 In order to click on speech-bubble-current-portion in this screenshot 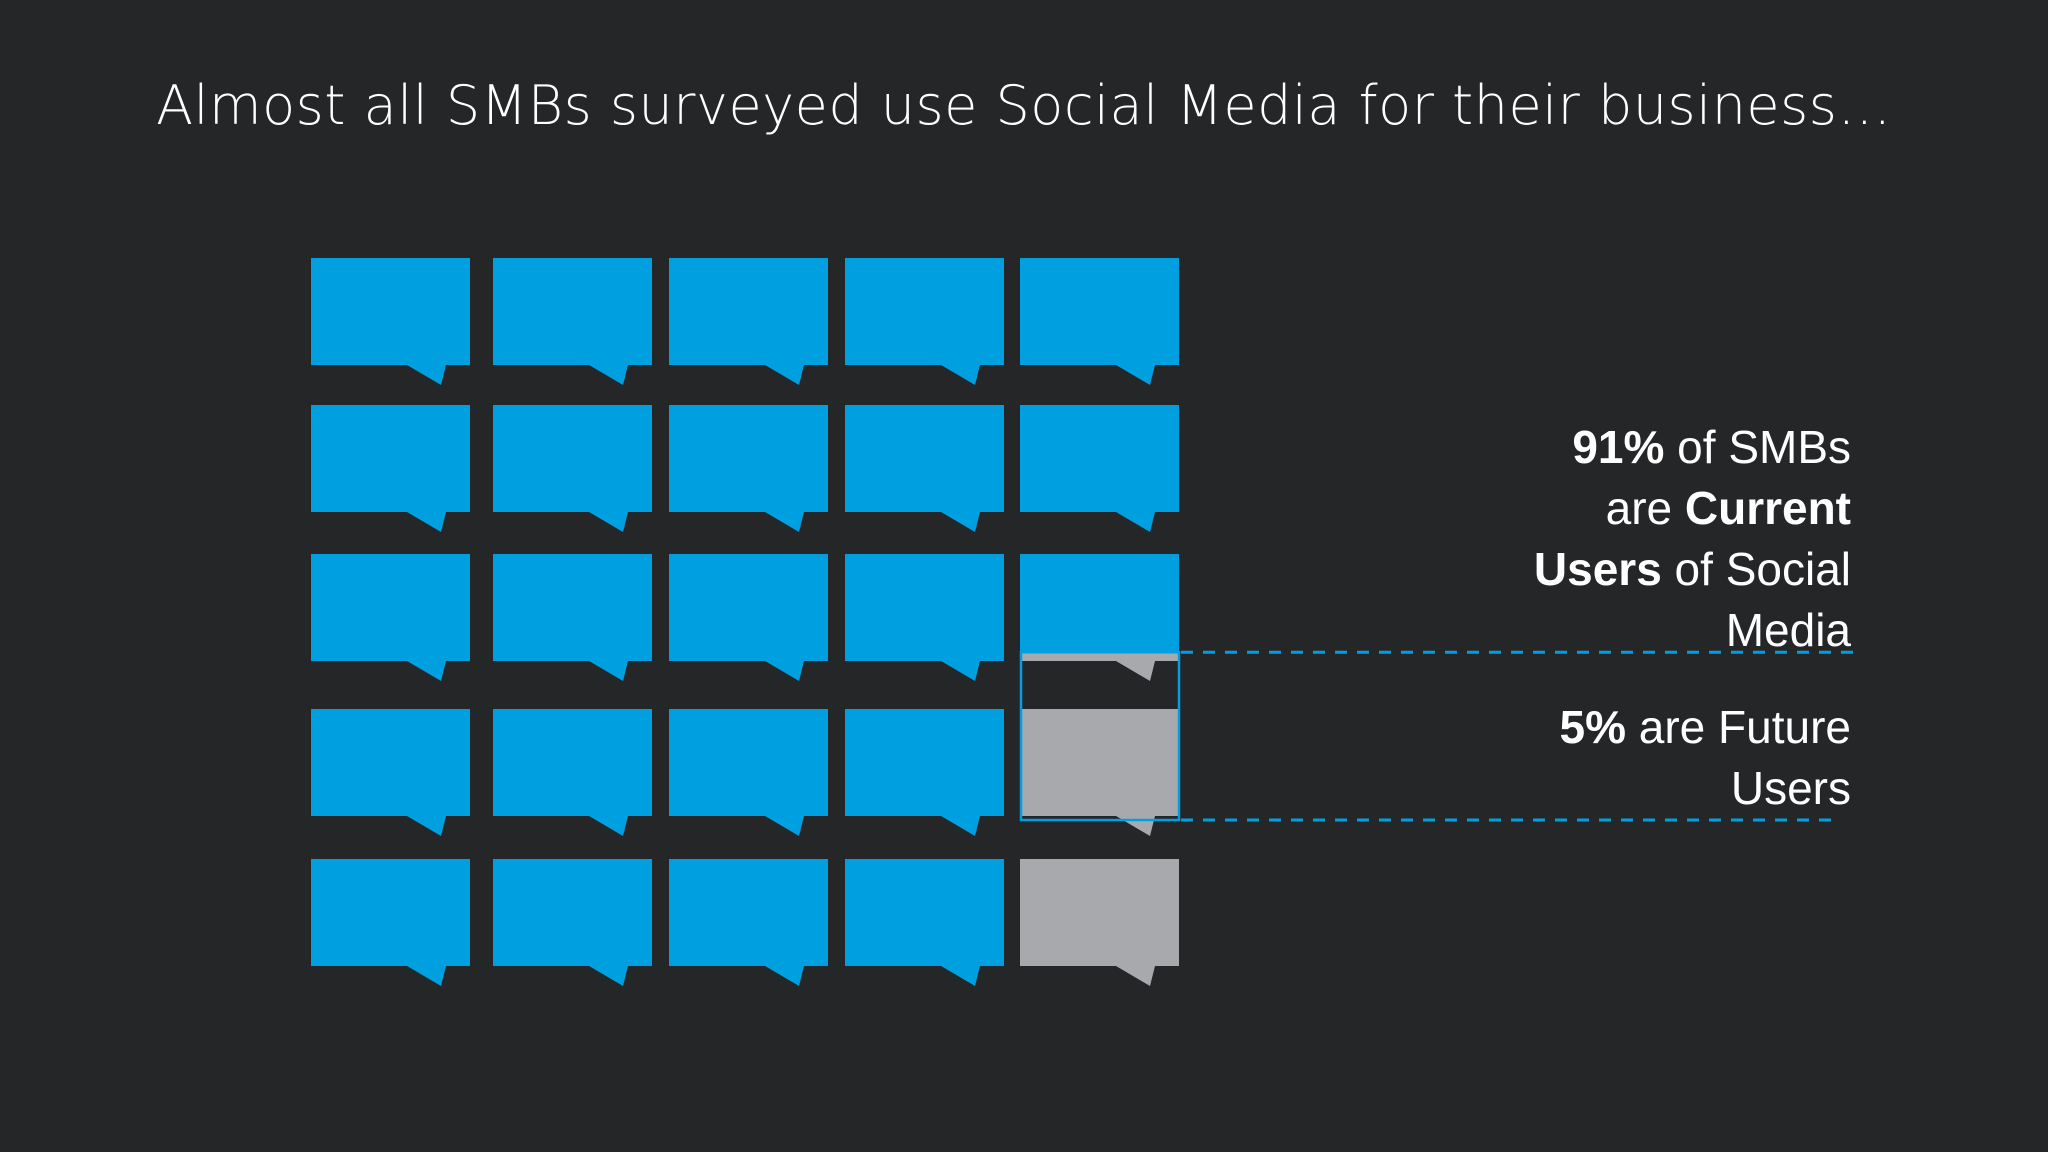, I will do `click(1099, 603)`.